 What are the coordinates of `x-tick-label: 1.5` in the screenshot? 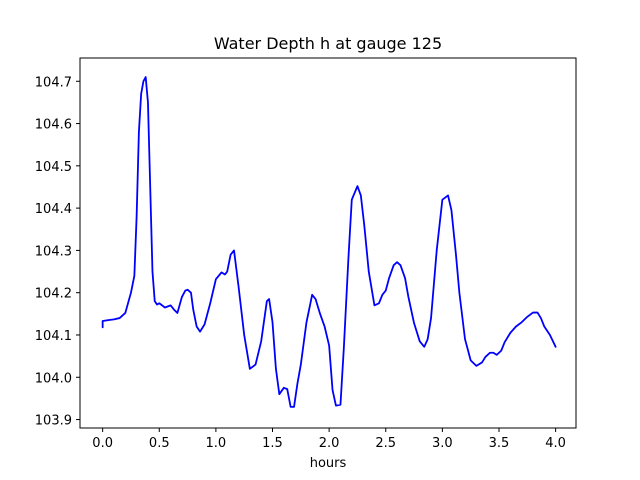 It's located at (272, 443).